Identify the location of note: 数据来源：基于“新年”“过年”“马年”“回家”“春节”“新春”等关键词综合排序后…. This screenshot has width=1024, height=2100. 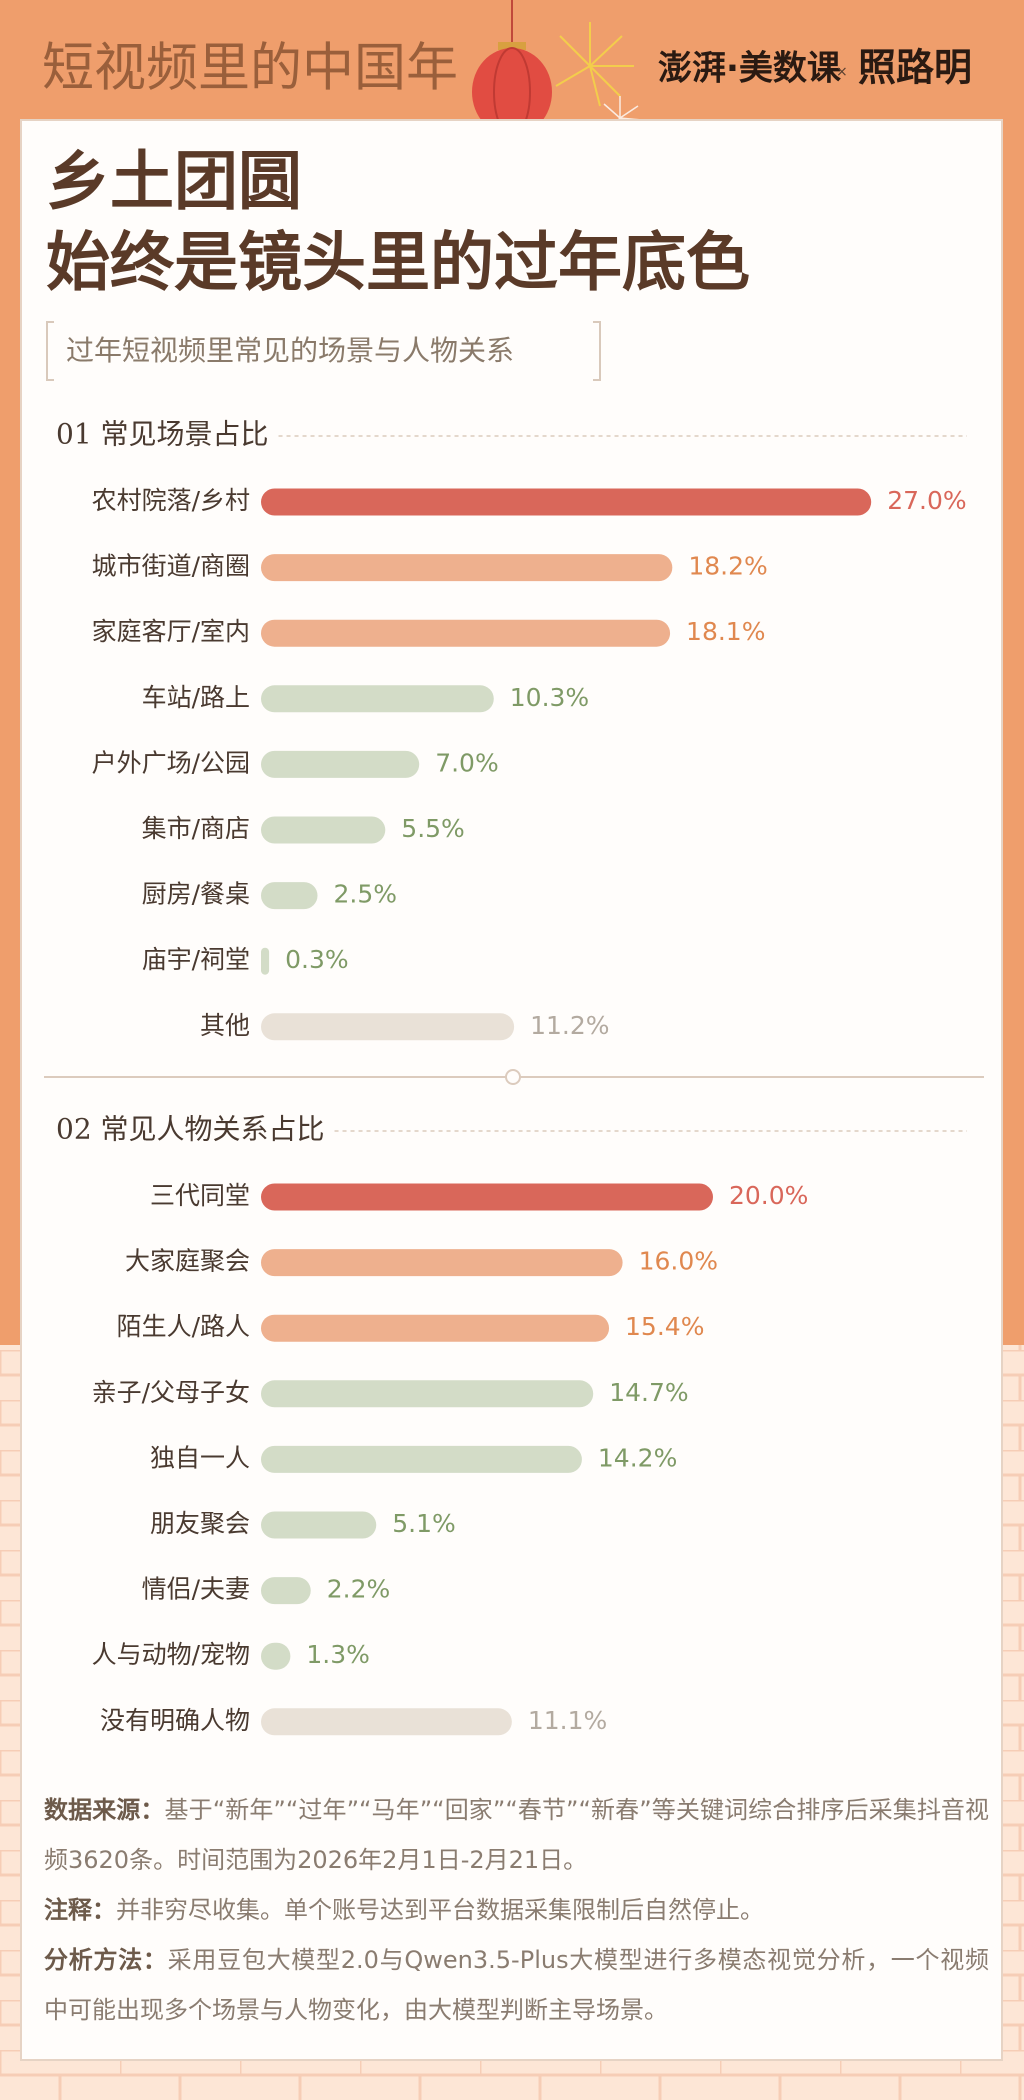
(516, 1835).